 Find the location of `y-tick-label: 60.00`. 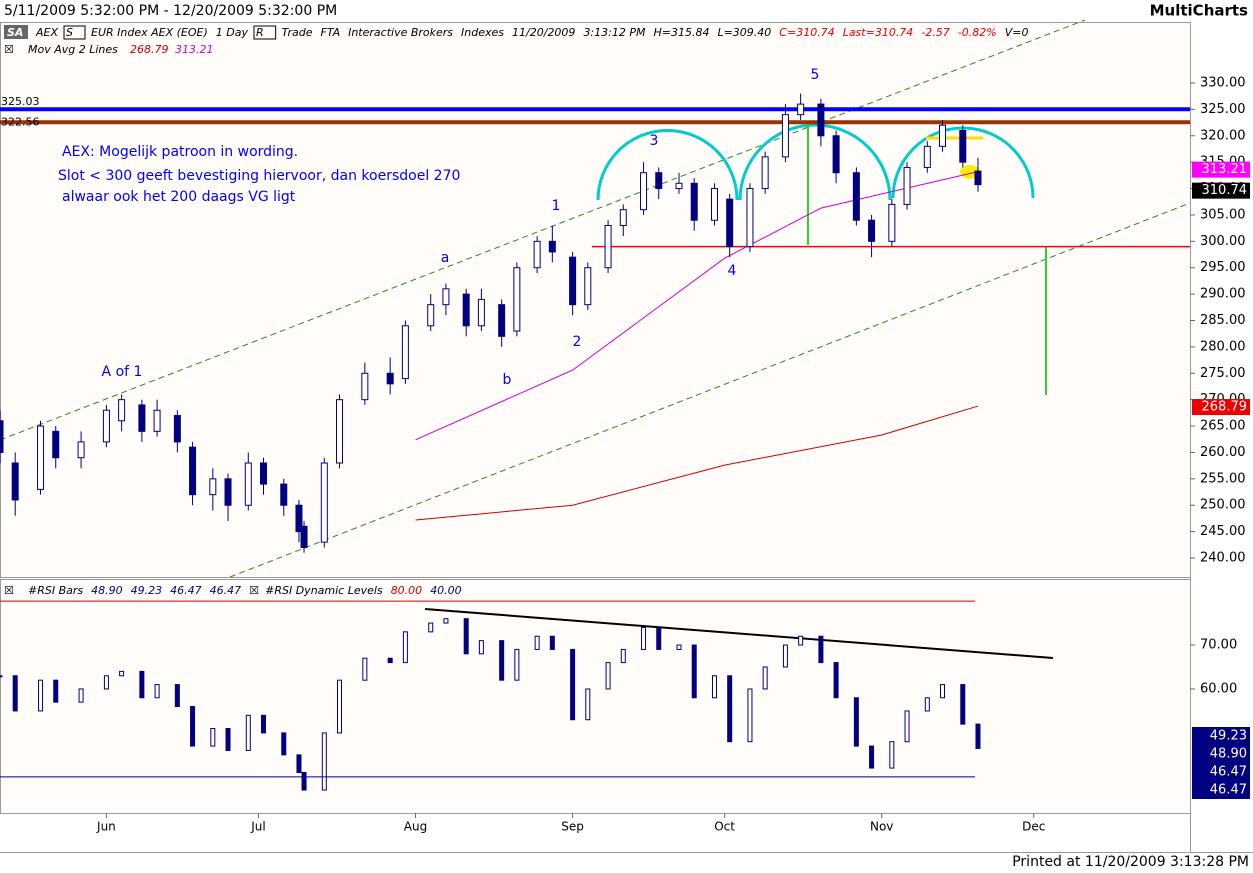

y-tick-label: 60.00 is located at coordinates (1218, 688).